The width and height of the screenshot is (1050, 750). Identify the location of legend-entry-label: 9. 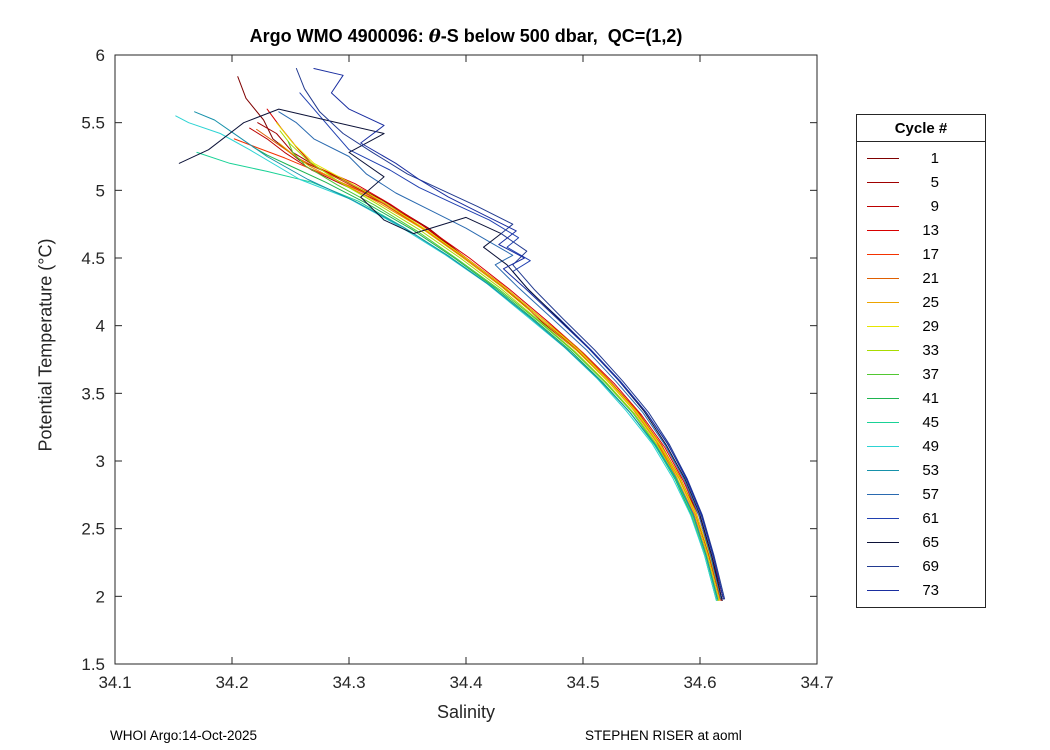
(934, 206).